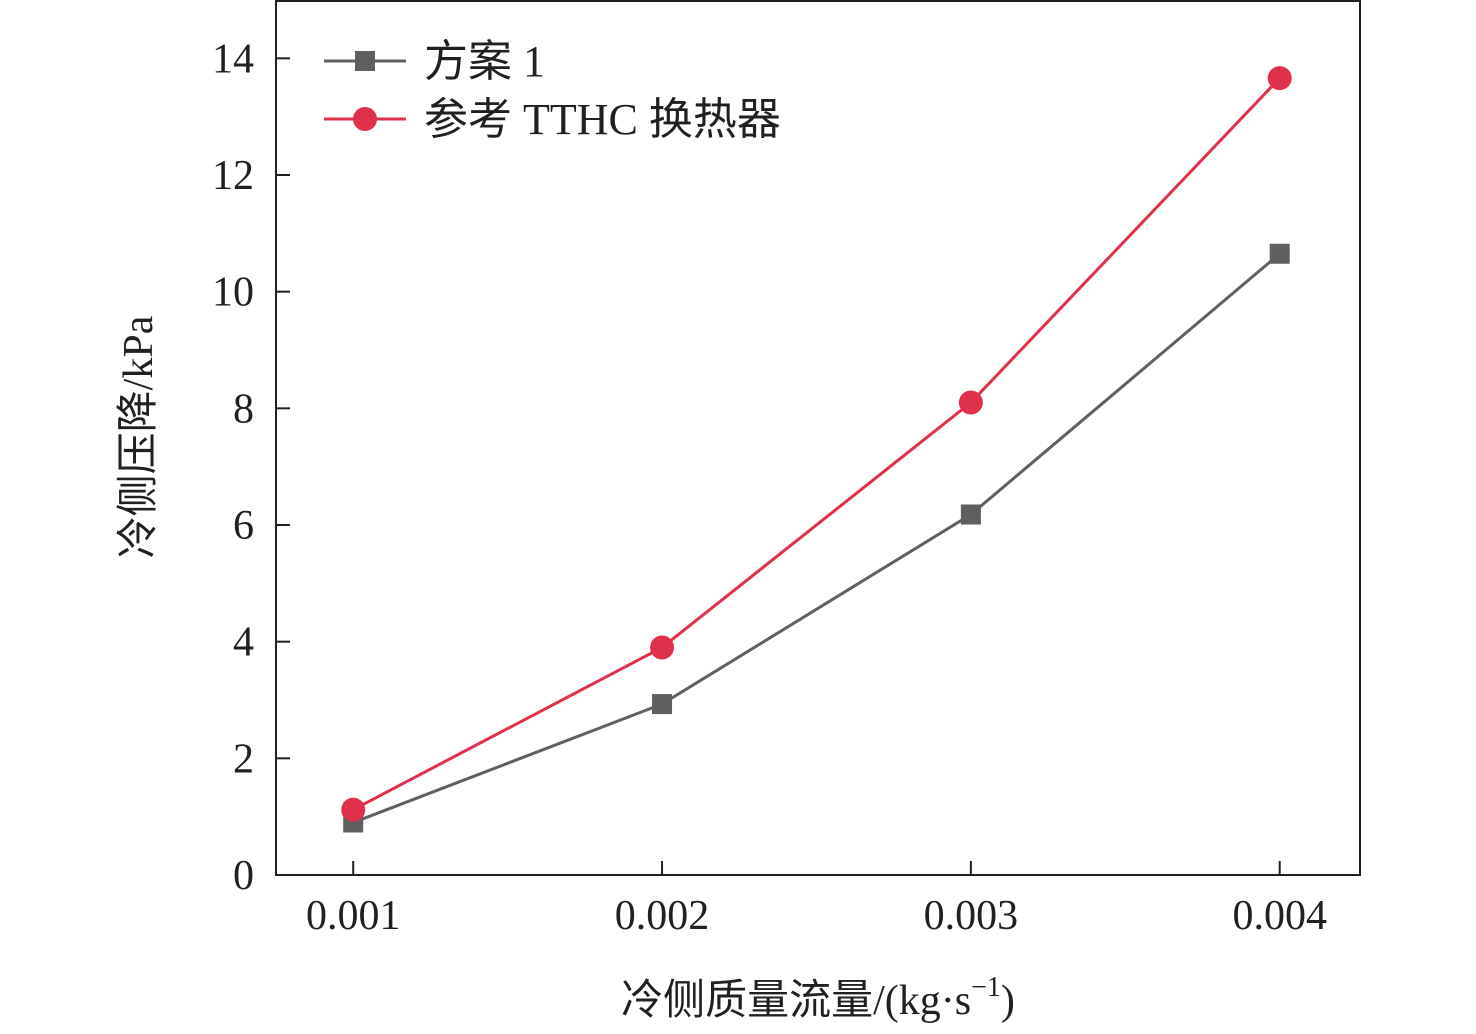 This screenshot has height=1034, width=1476. Describe the element at coordinates (353, 916) in the screenshot. I see `x-tick-label: 0.001` at that location.